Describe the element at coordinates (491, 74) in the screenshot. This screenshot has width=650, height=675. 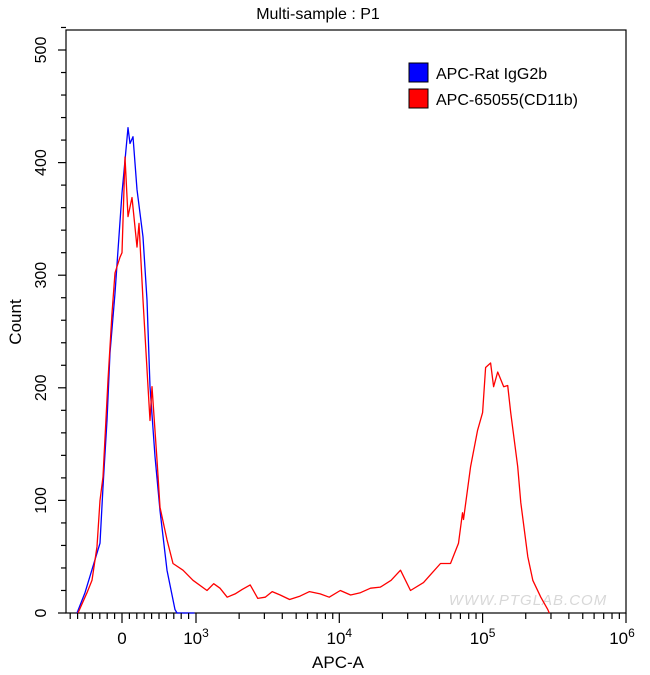
I see `legend-label-isotype: APC-Rat IgG2b` at that location.